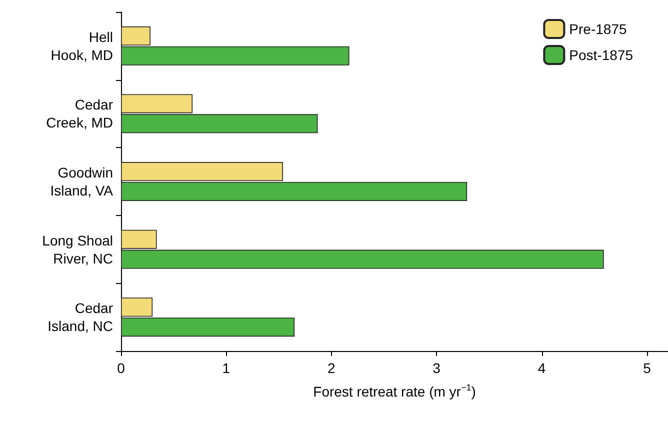 The height and width of the screenshot is (425, 668). Describe the element at coordinates (77, 249) in the screenshot. I see `y-tick-label: Long Shoal River, NC` at that location.